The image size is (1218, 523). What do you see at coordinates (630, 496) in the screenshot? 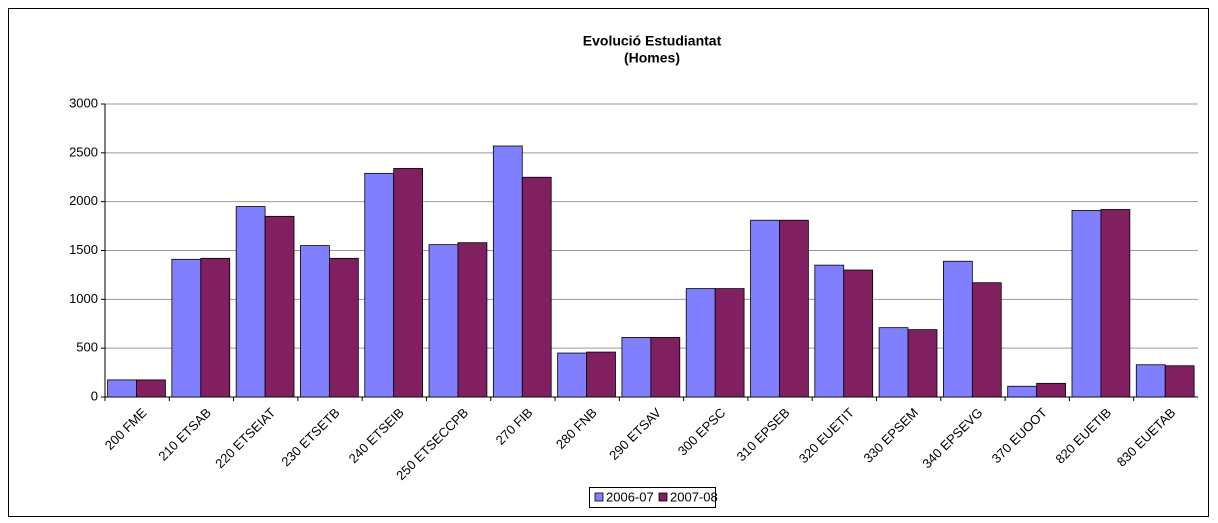
I see `legend-label: 2006-07` at bounding box center [630, 496].